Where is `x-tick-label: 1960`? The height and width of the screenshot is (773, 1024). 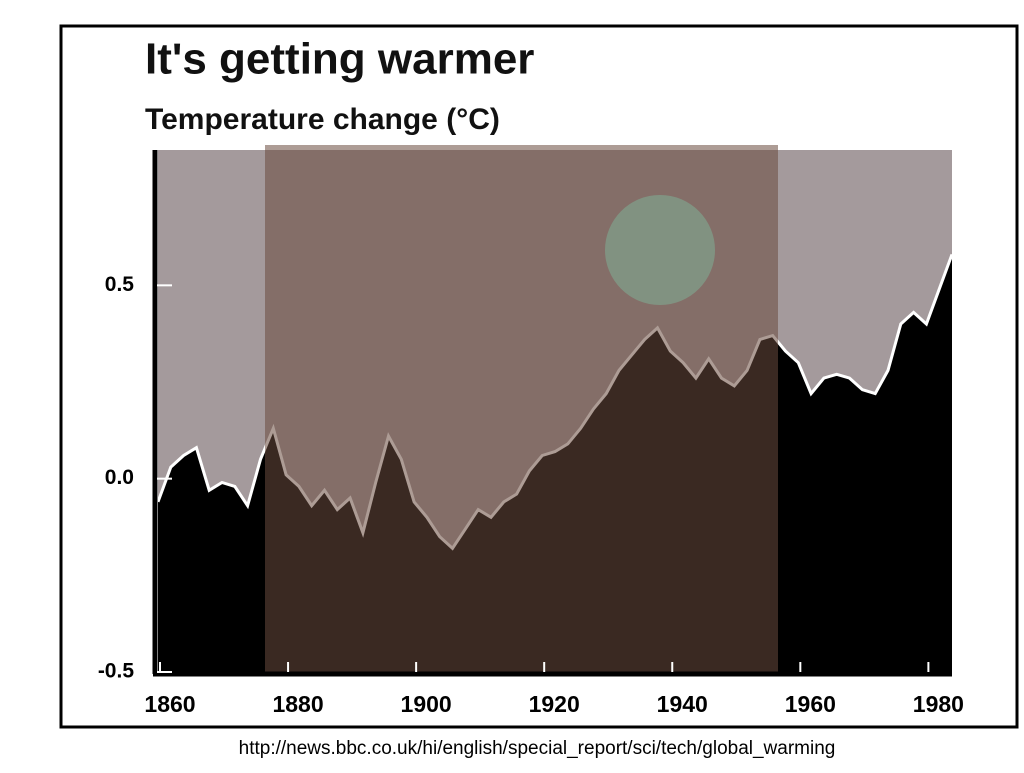
x-tick-label: 1960 is located at coordinates (810, 704).